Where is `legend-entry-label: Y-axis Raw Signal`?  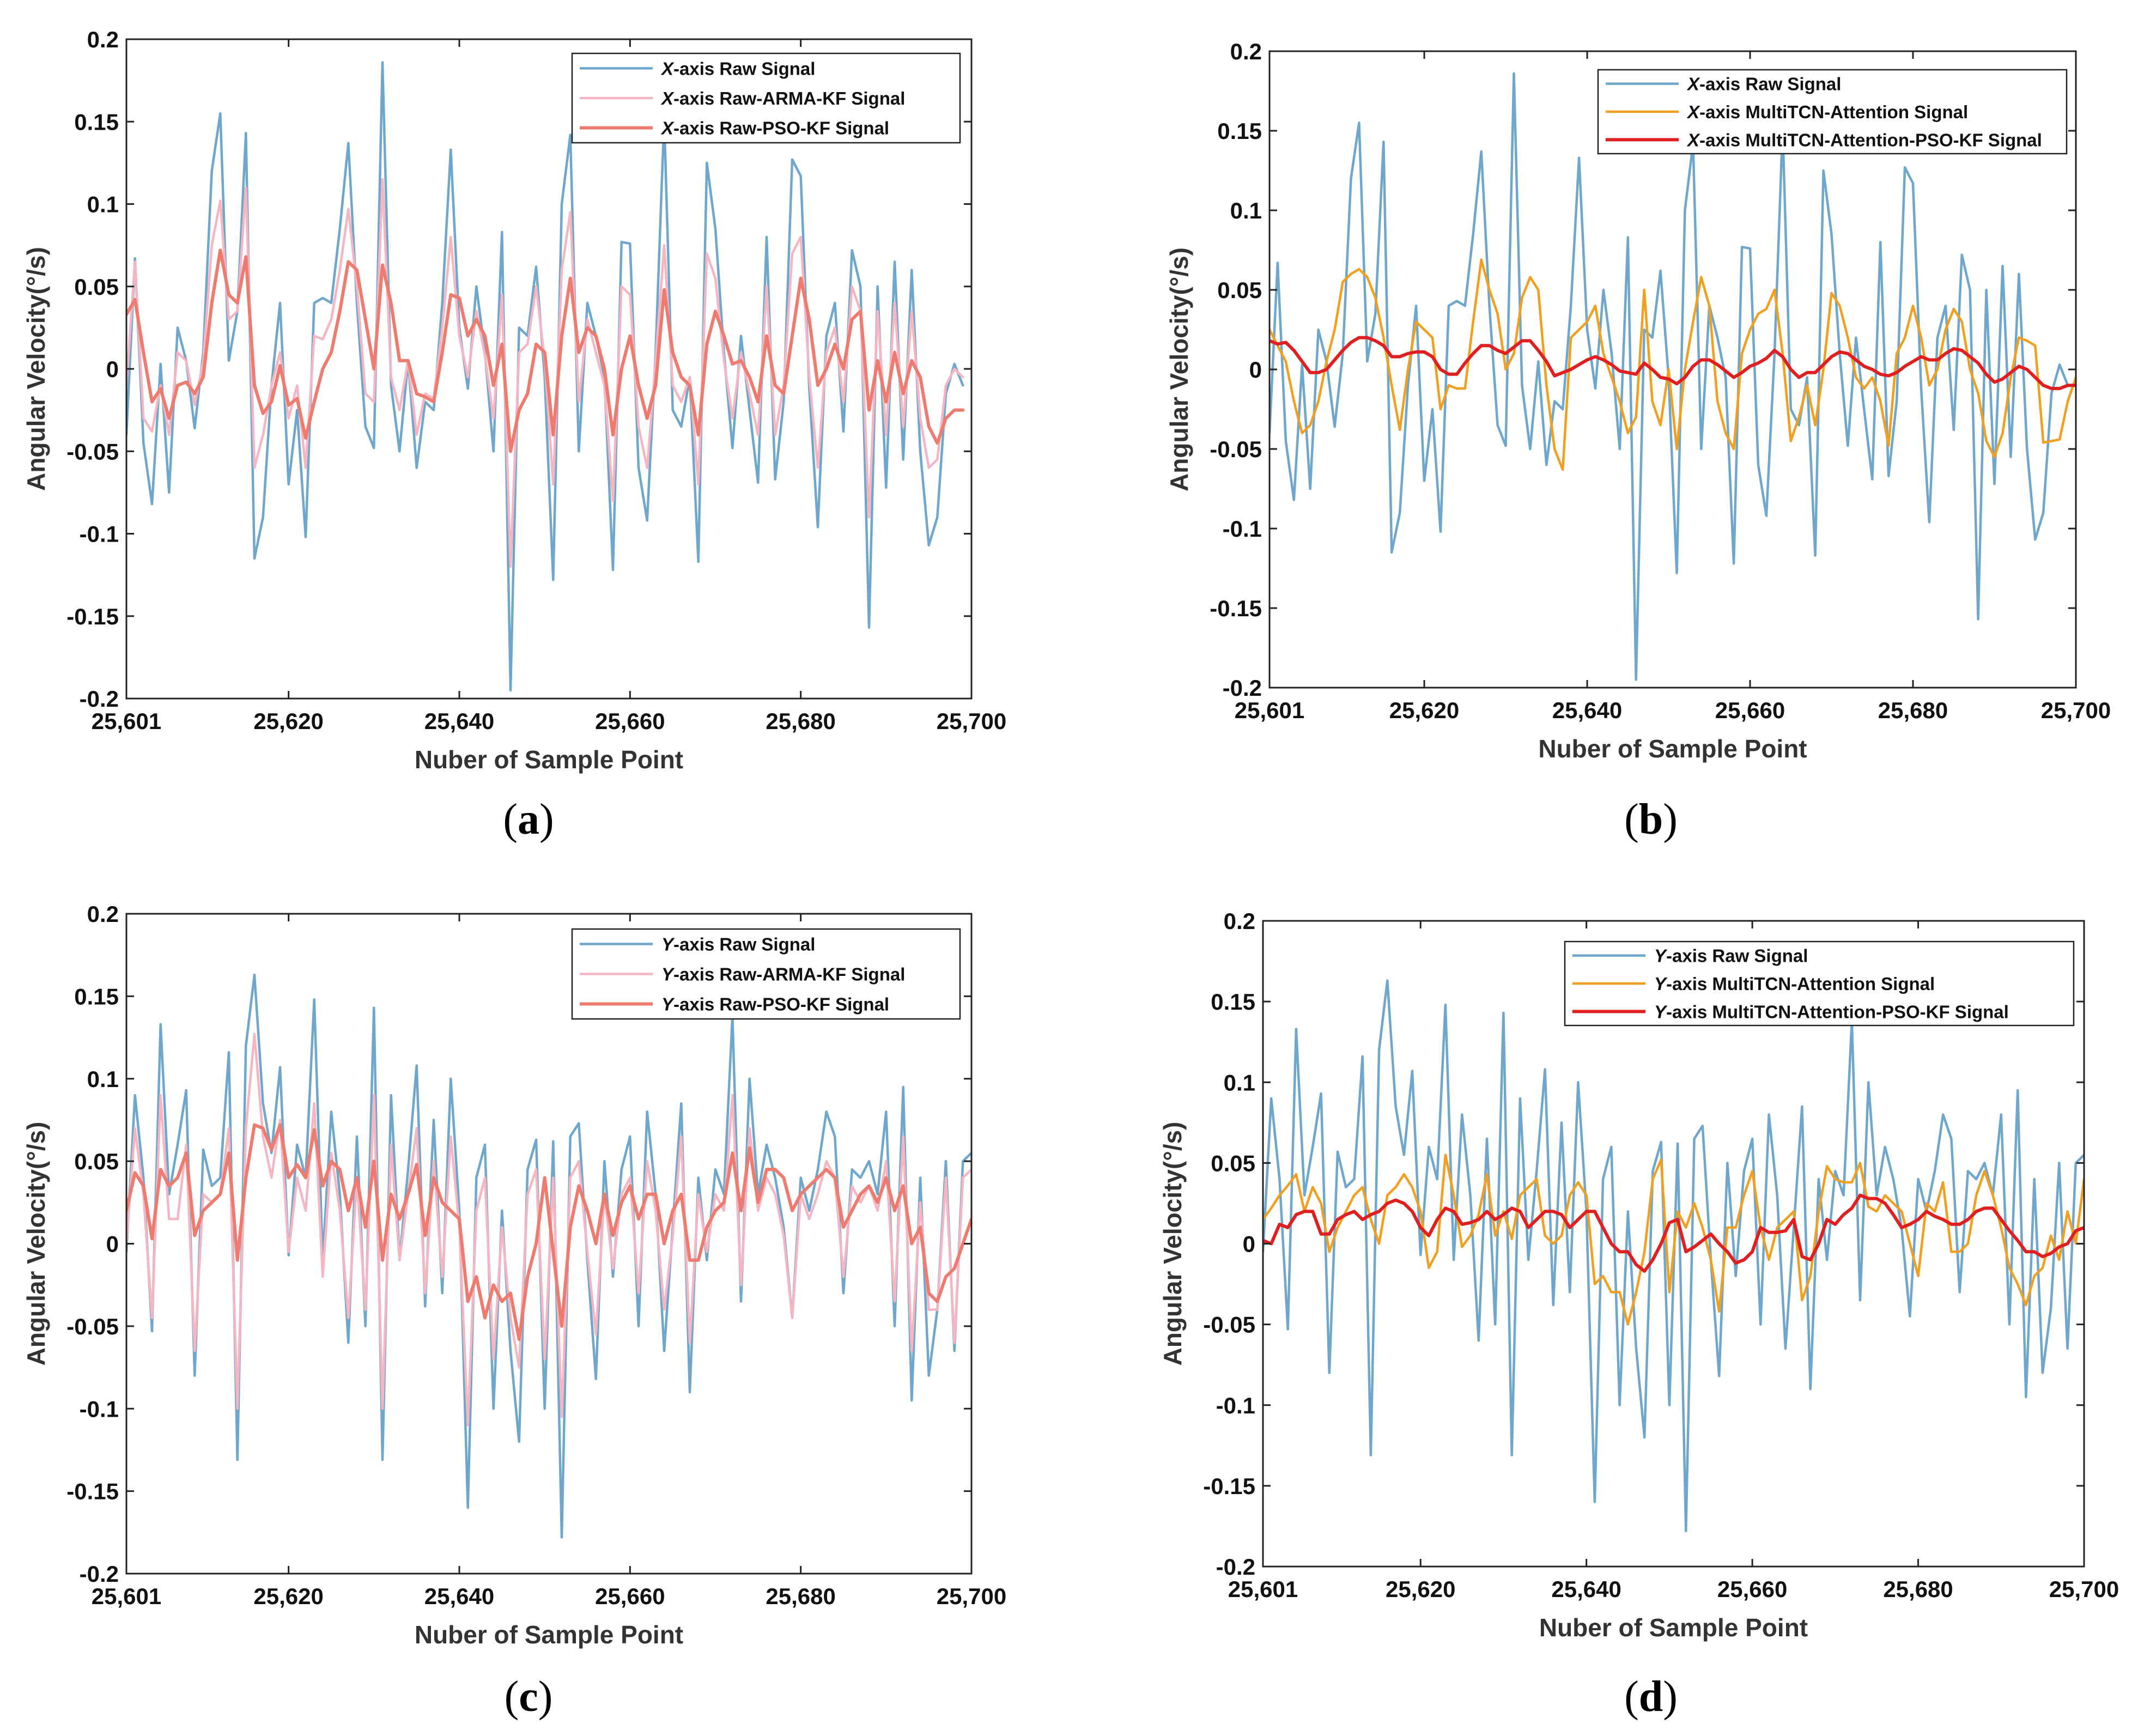
legend-entry-label: Y-axis Raw Signal is located at coordinates (738, 945).